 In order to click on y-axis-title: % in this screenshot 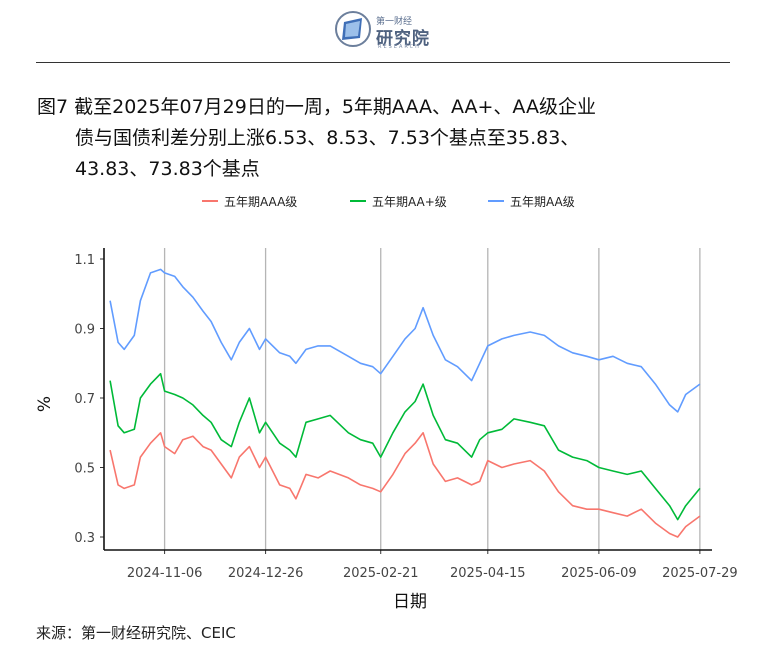, I will do `click(45, 404)`.